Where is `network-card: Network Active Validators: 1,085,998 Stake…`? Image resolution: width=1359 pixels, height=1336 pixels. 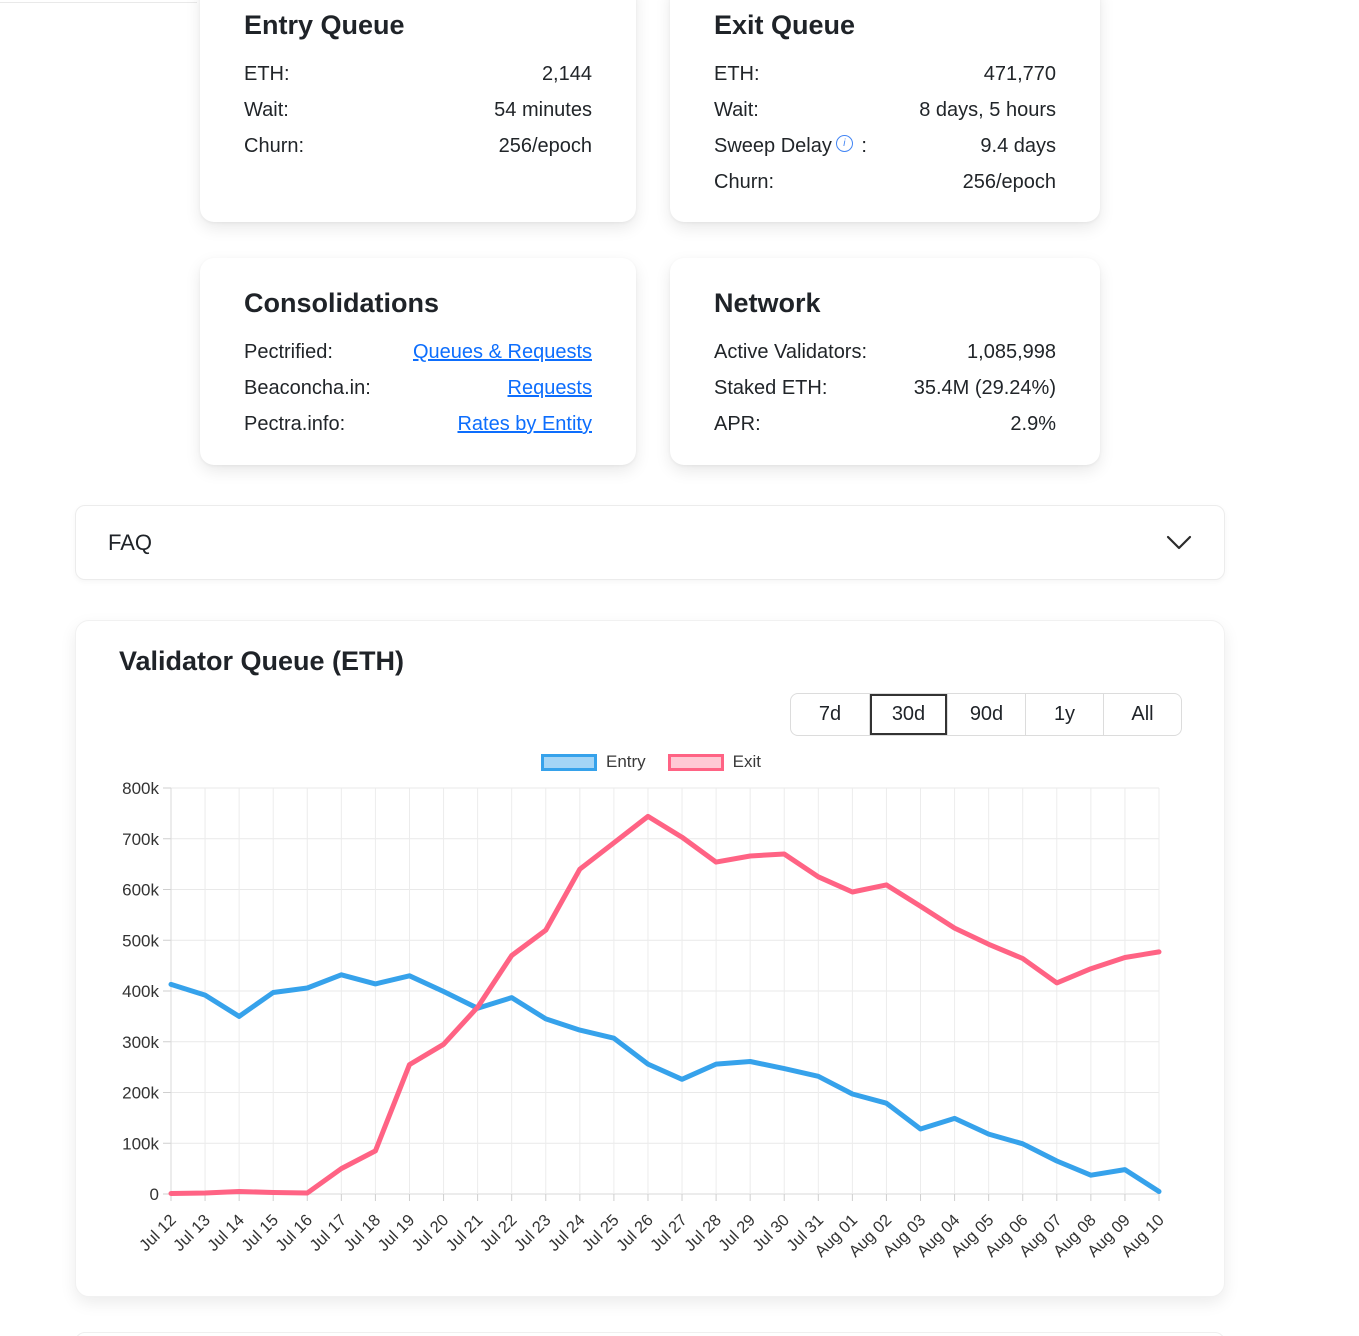 network-card: Network Active Validators: 1,085,998 Stake… is located at coordinates (885, 361).